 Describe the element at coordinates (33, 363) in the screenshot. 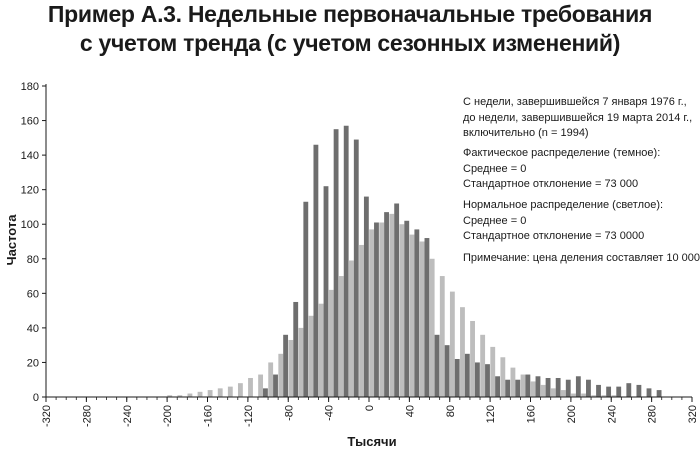

I see `y-tick-label: 20` at that location.